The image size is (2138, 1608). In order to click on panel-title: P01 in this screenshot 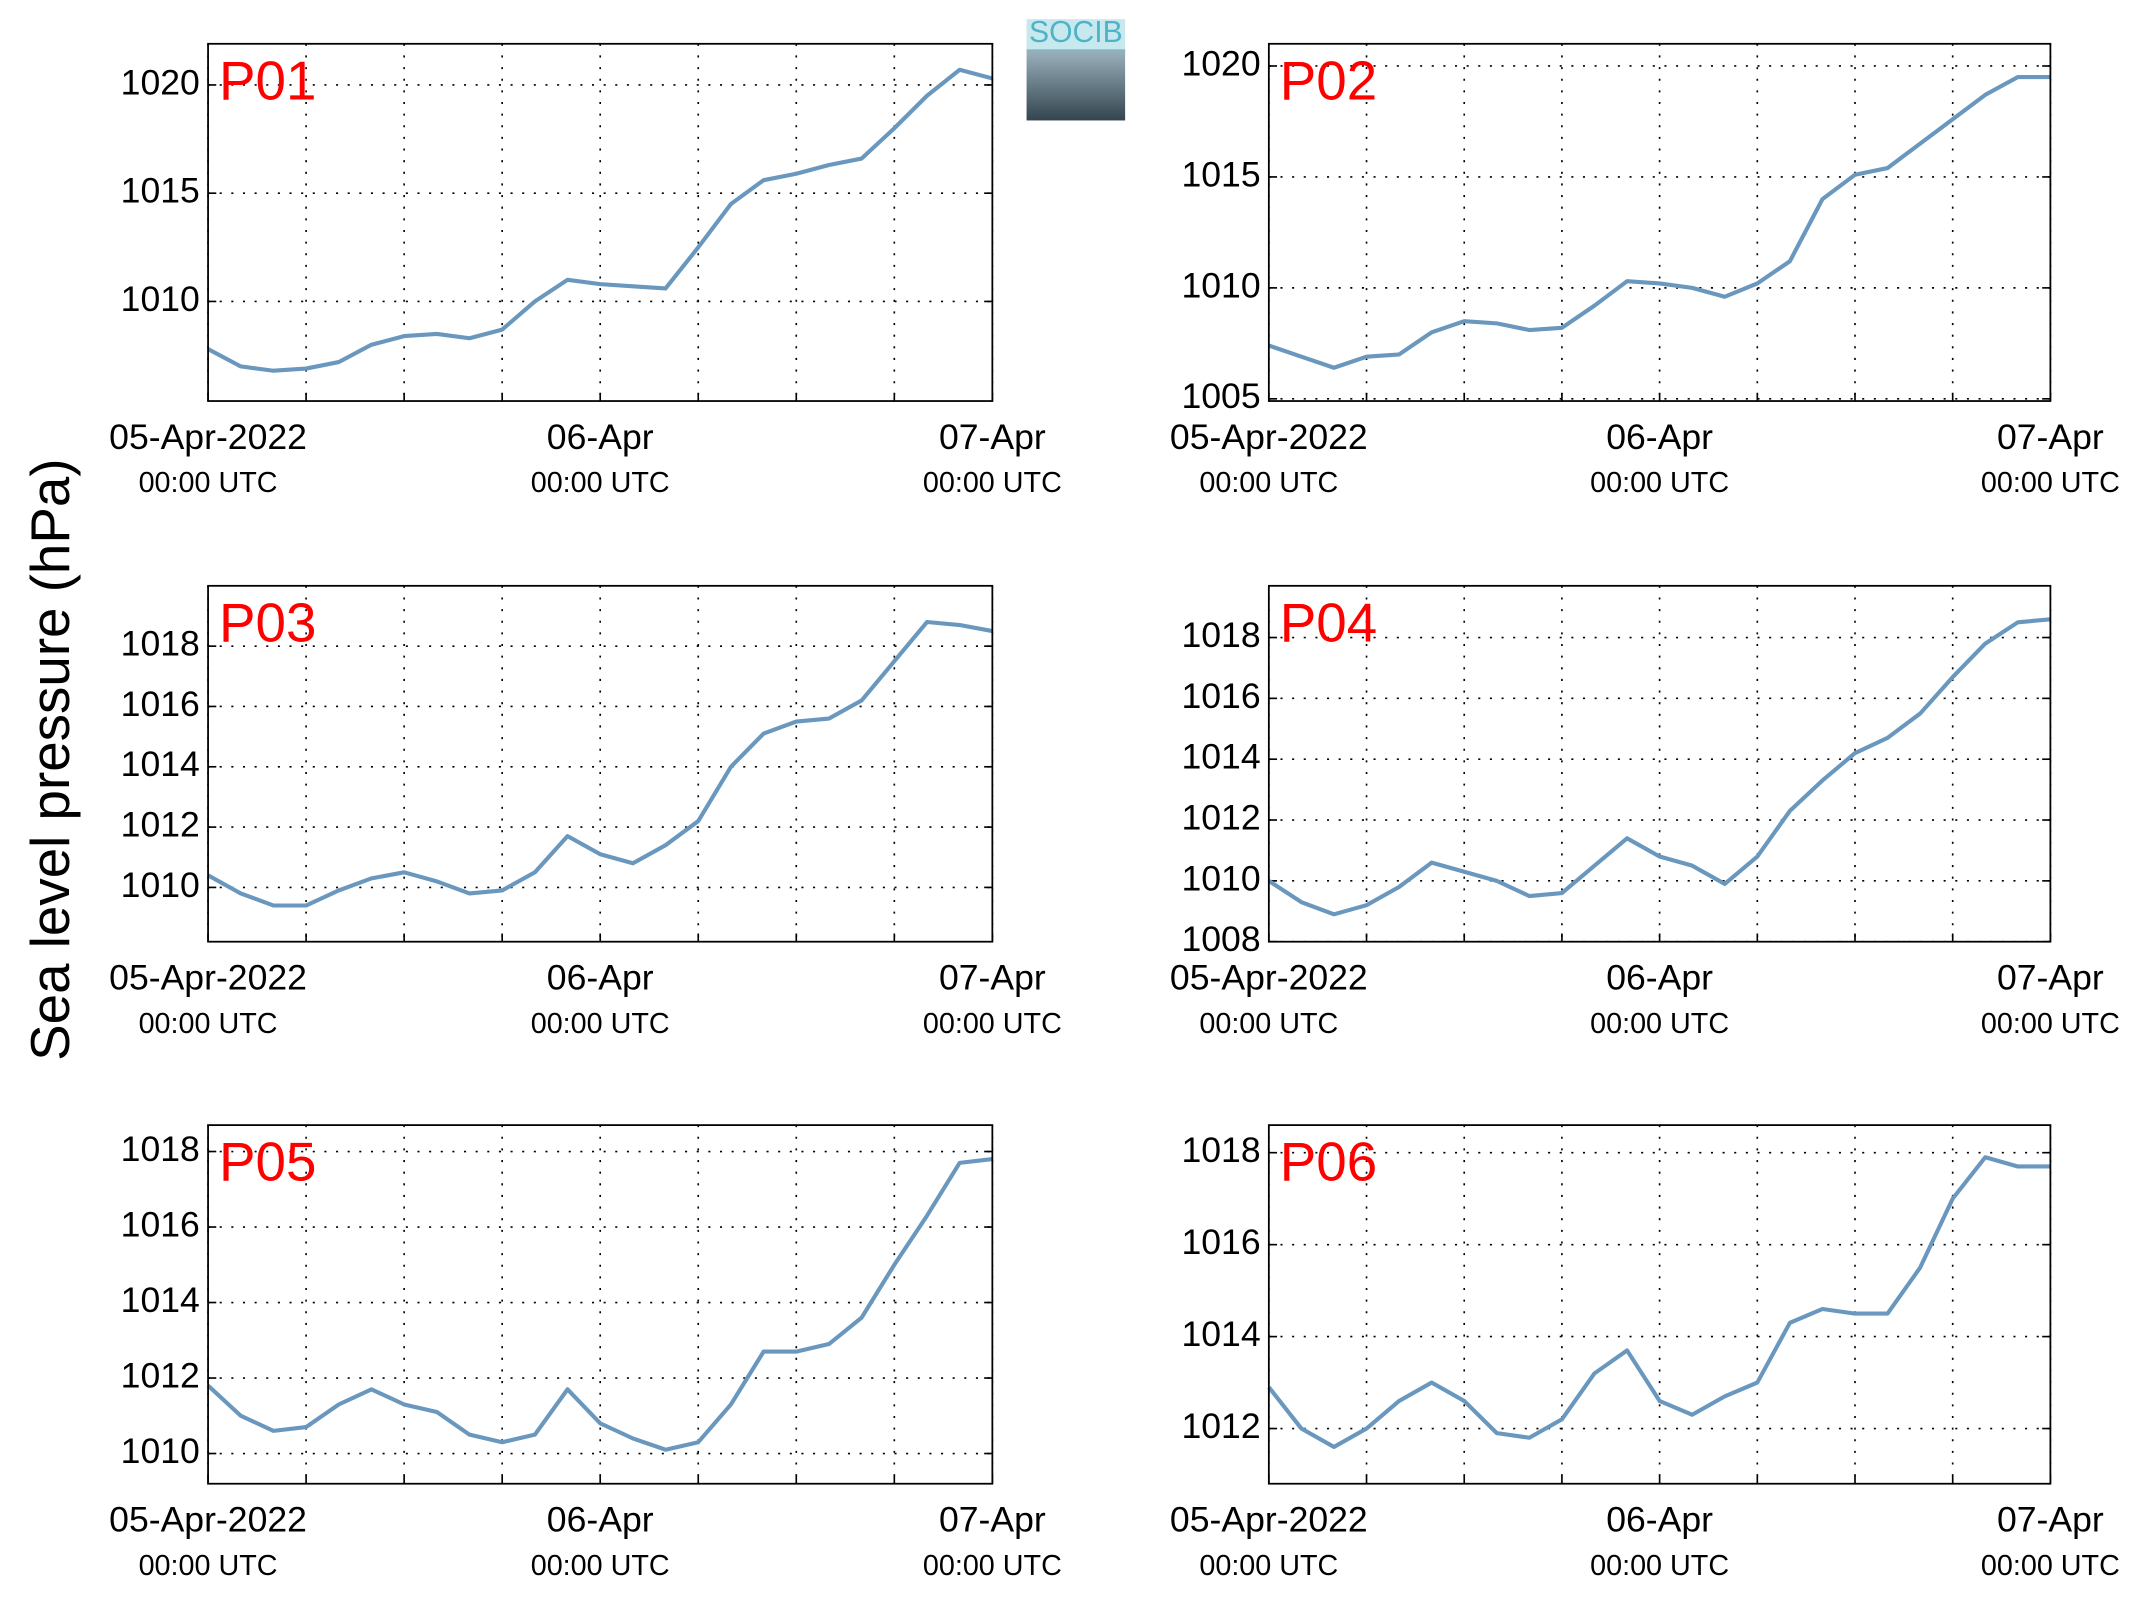, I will do `click(267, 80)`.